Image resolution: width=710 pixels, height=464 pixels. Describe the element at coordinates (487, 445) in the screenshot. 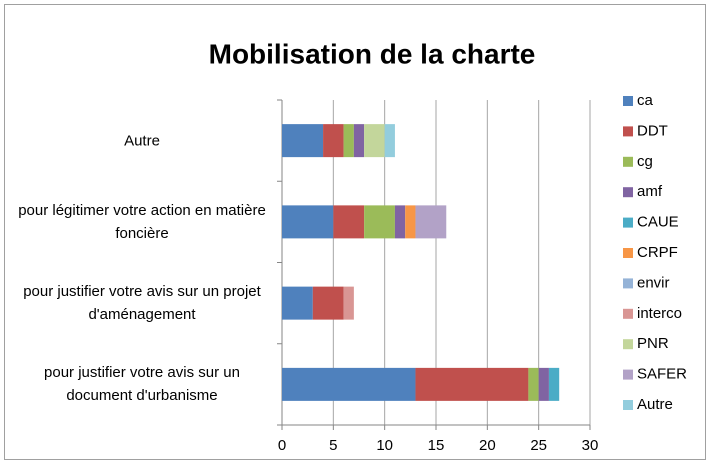

I see `x-tick-label: 20` at that location.